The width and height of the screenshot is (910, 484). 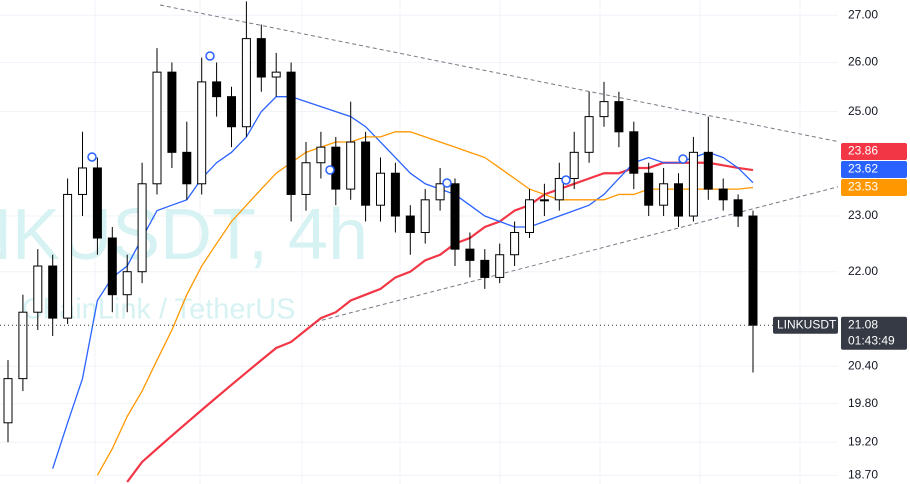 What do you see at coordinates (863, 365) in the screenshot?
I see `y-tick-label: 20.40` at bounding box center [863, 365].